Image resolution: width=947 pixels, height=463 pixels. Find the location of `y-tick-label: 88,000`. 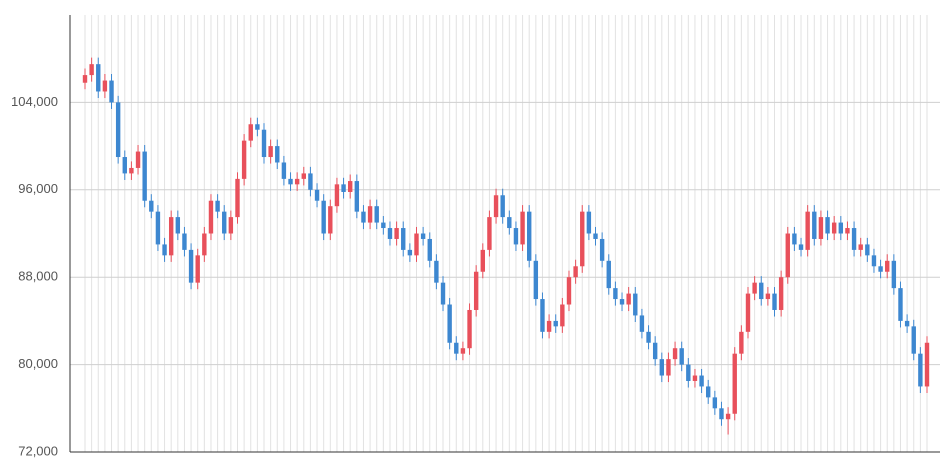

y-tick-label: 88,000 is located at coordinates (38, 276).